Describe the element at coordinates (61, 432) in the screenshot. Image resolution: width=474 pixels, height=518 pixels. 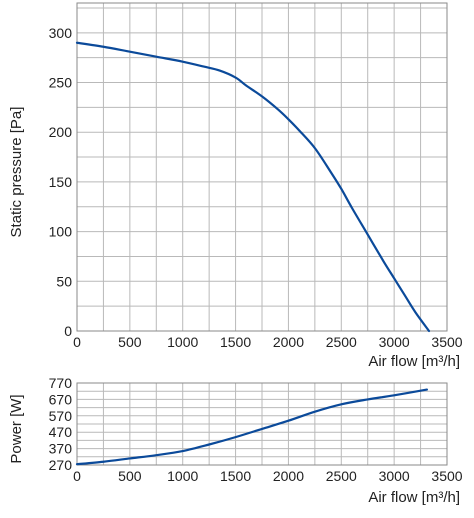
I see `y-tick-label: 470` at that location.